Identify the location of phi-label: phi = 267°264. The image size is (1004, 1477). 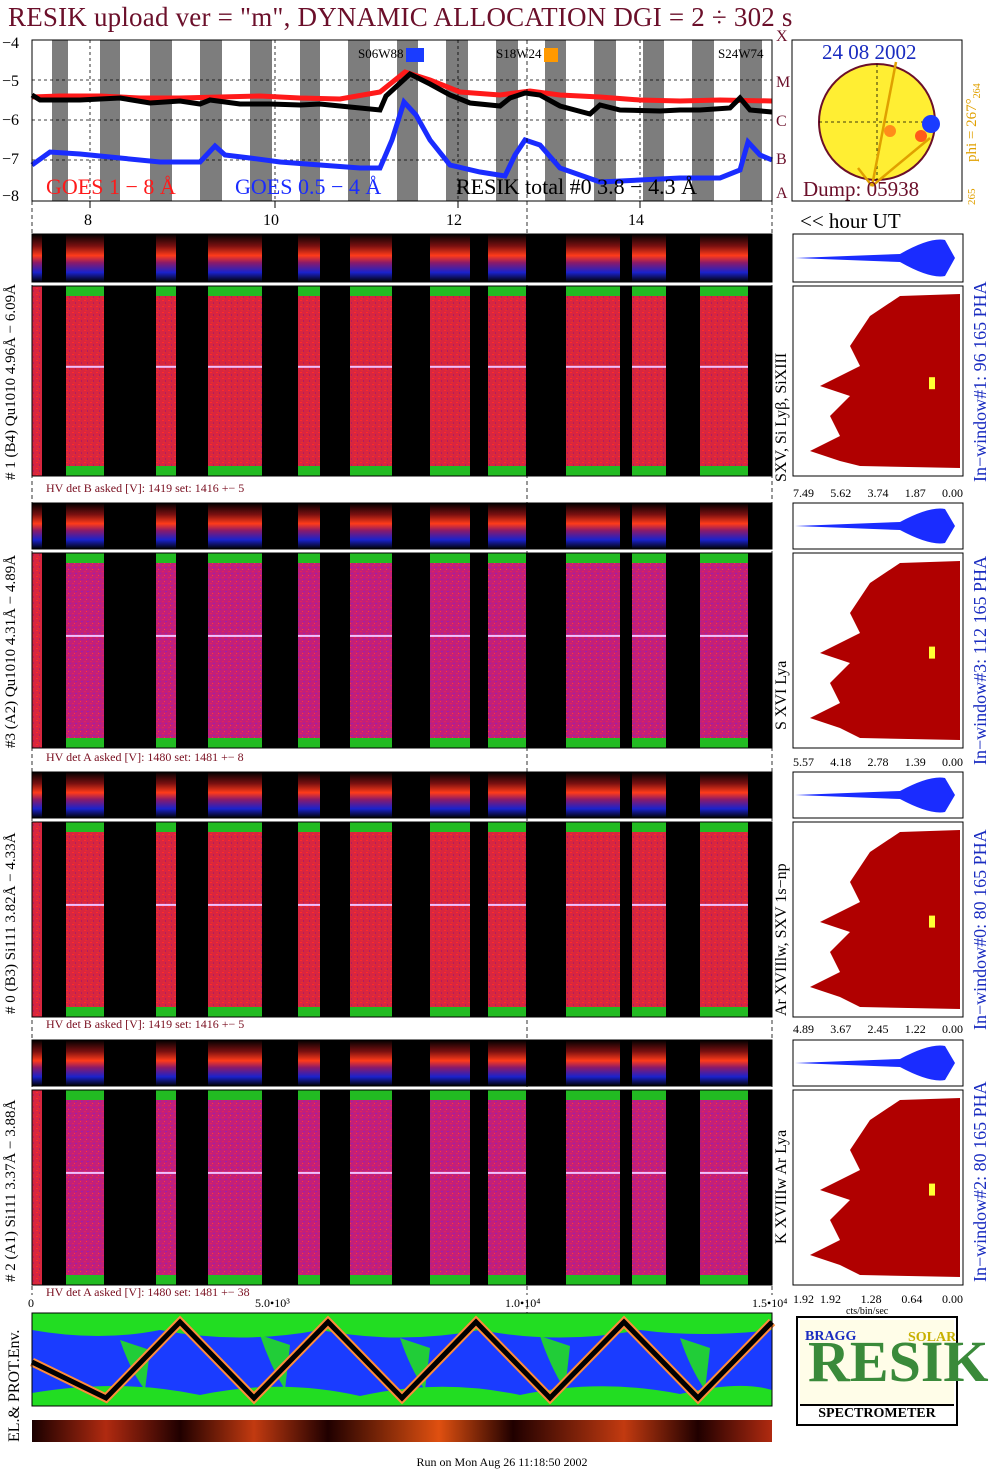
(973, 122).